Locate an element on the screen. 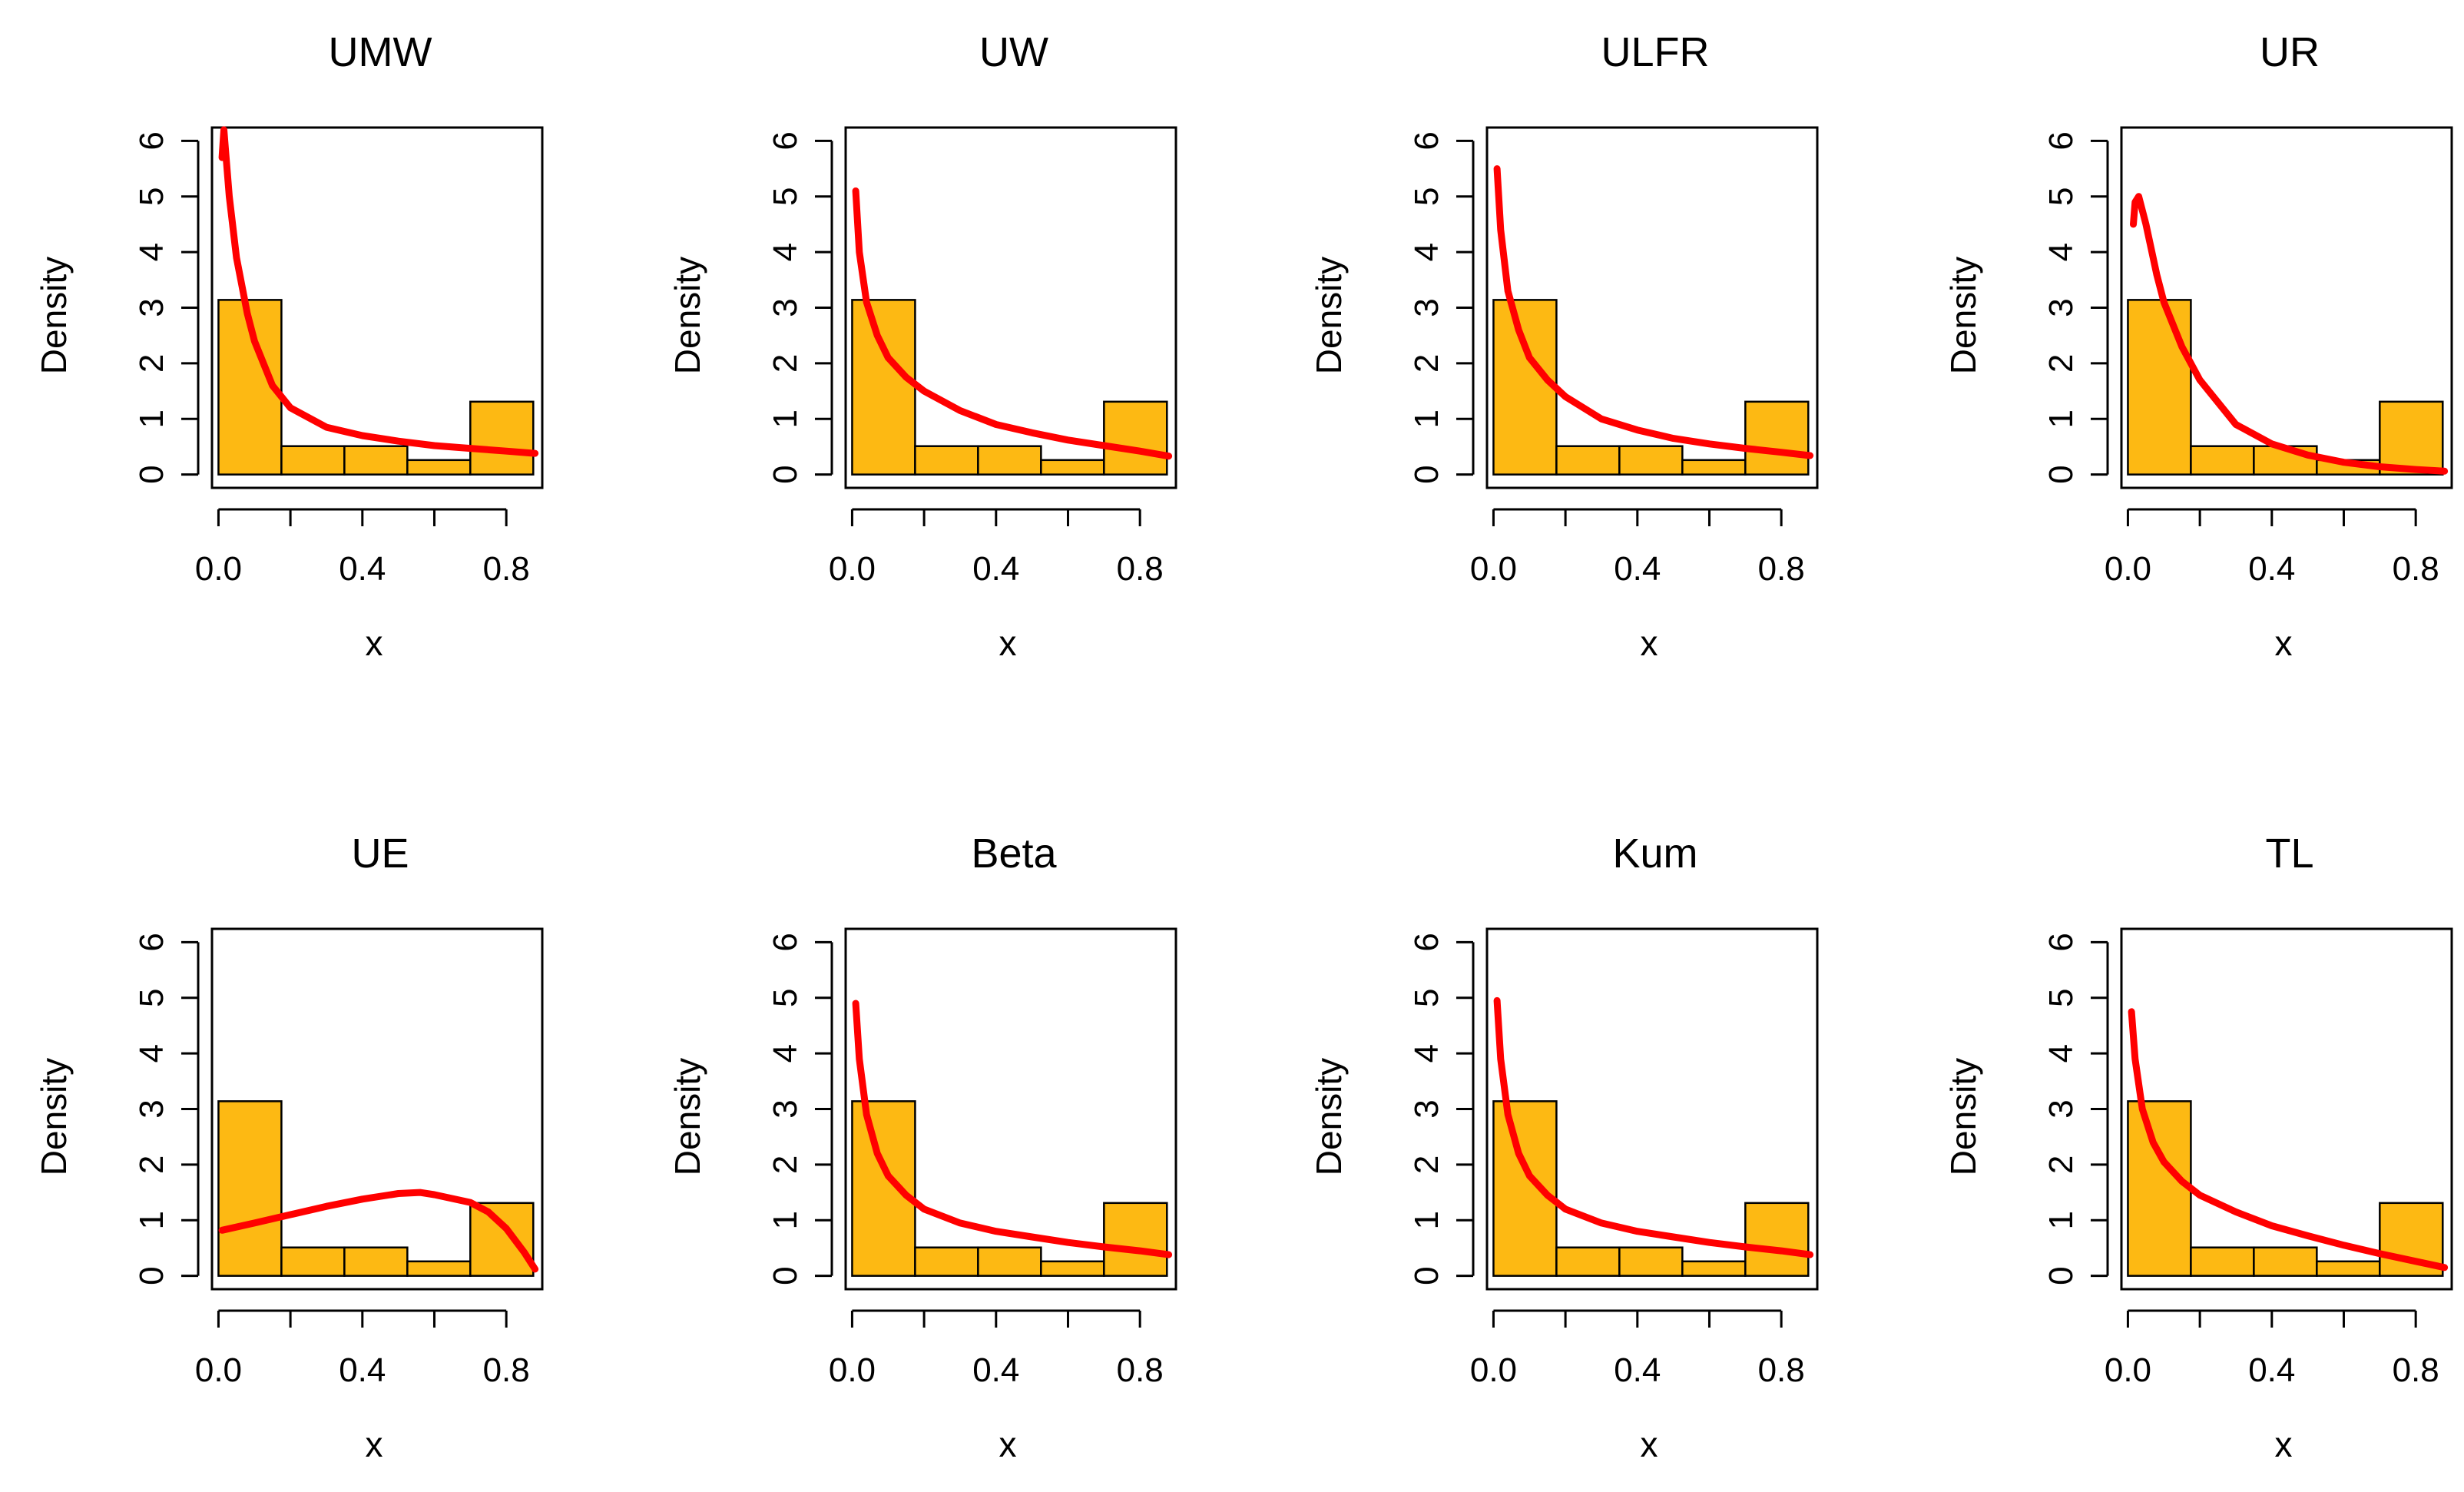 Image resolution: width=2464 pixels, height=1492 pixels. panel-kum: Kum 0.0 0.4 0.8 x 0 1 2 3 4 5 6 Density is located at coordinates (1564, 1147).